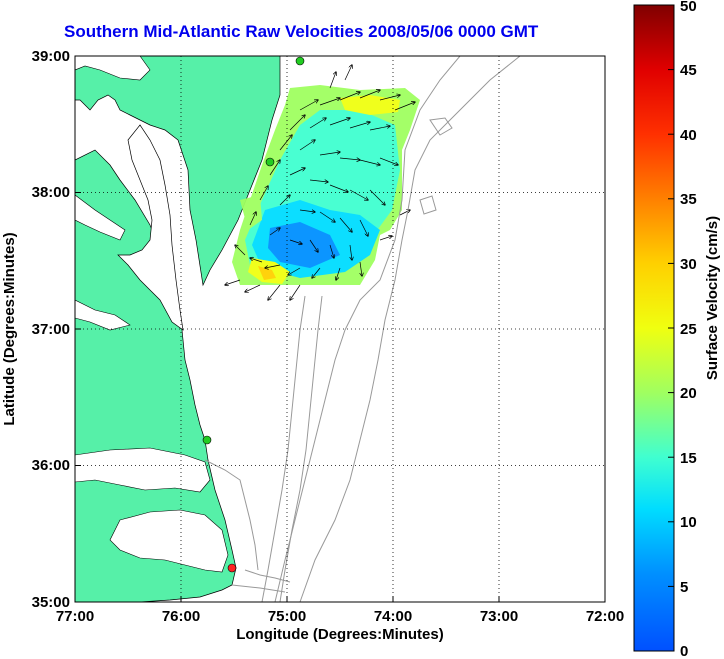 The height and width of the screenshot is (659, 724). I want to click on x-tick-label: 73:00, so click(499, 616).